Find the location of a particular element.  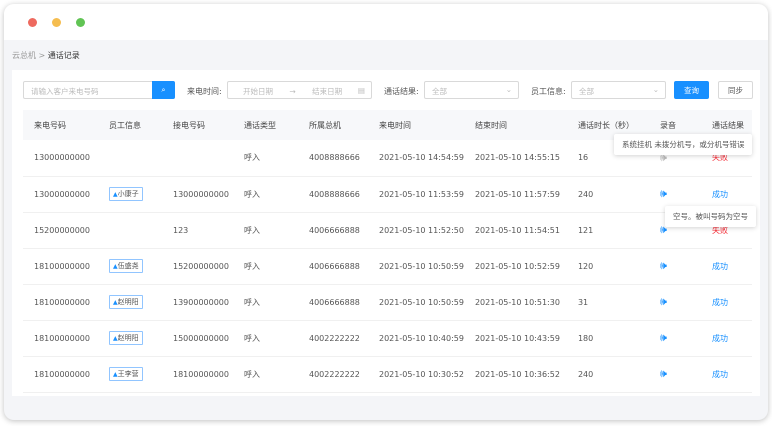

staff-select: 全部 ⌄ is located at coordinates (618, 90).